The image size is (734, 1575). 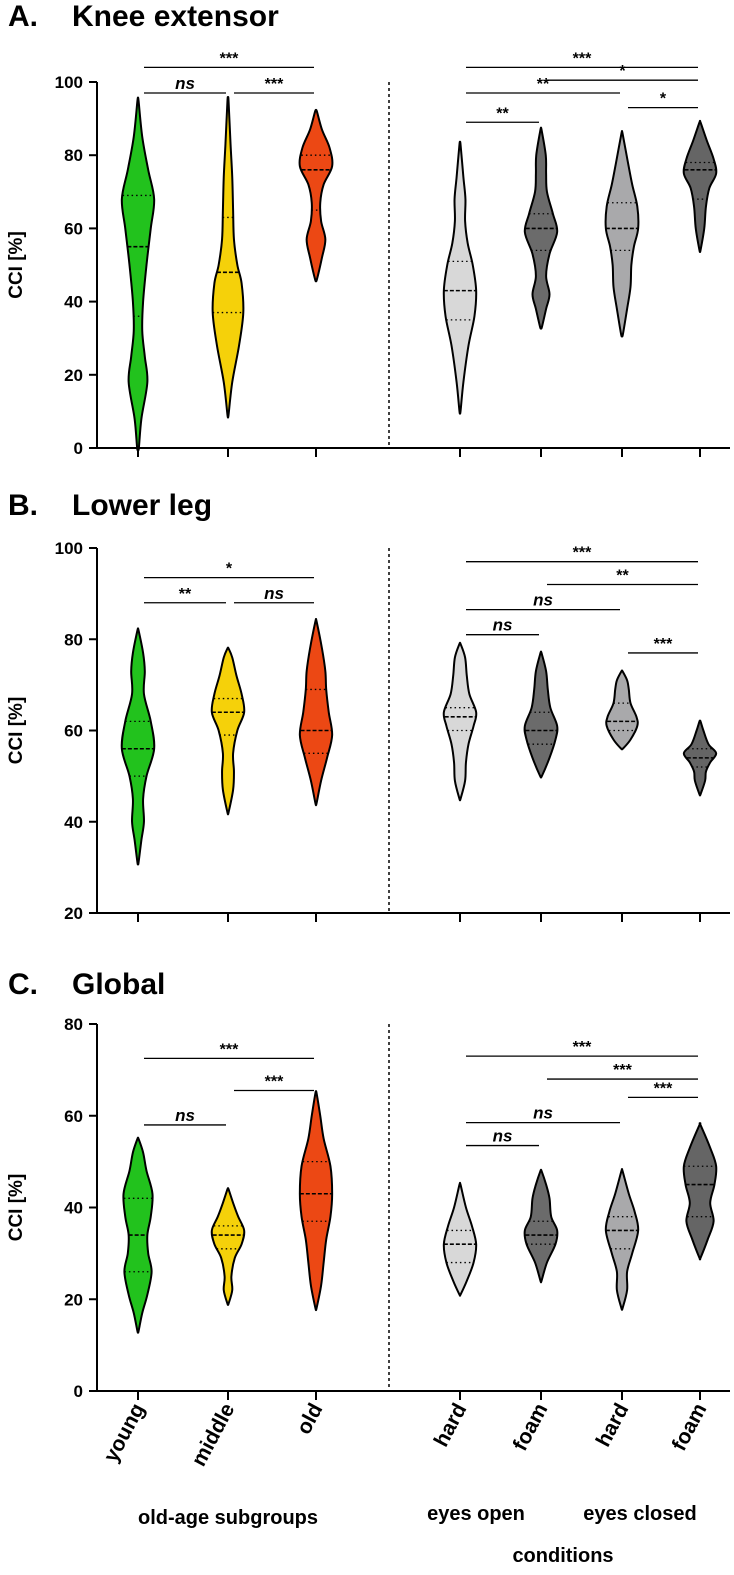 What do you see at coordinates (142, 505) in the screenshot?
I see `panel-title: Lower leg` at bounding box center [142, 505].